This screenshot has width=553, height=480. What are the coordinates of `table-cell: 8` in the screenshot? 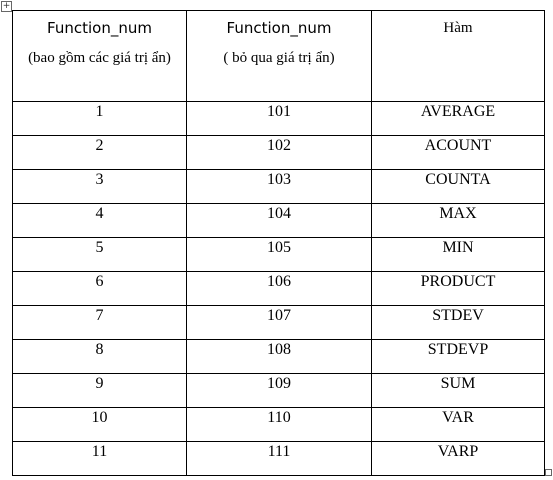 It's located at (99, 356).